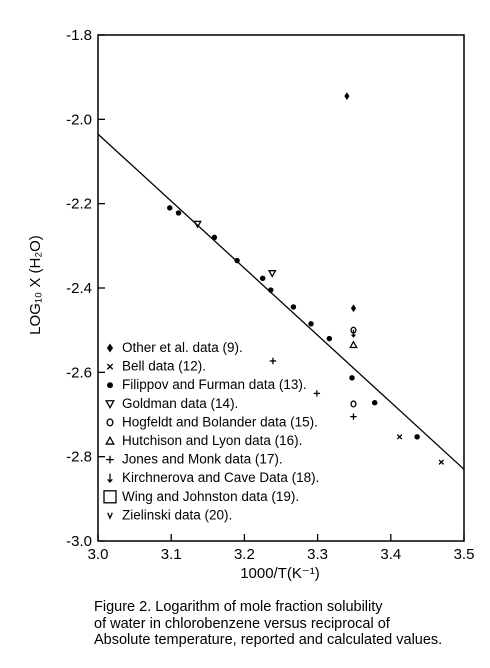  Describe the element at coordinates (79, 35) in the screenshot. I see `y-tick-label: -1.8` at that location.